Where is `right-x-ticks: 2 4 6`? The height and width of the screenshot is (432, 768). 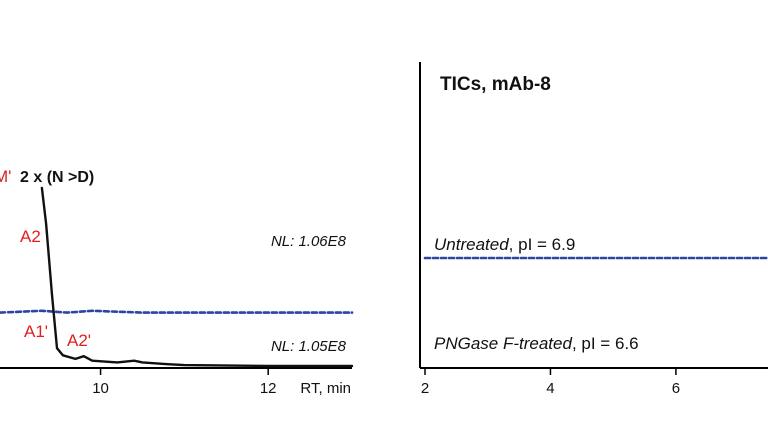
right-x-ticks: 2 4 6 is located at coordinates (550, 382).